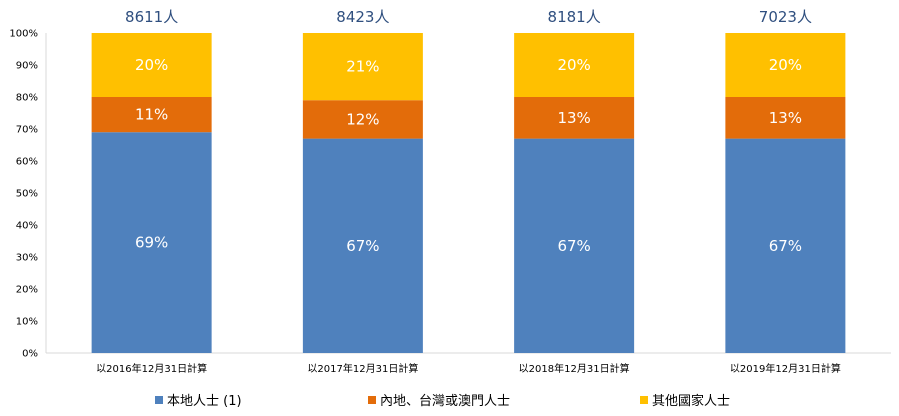  Describe the element at coordinates (574, 17) in the screenshot. I see `total-count-label: 8181人` at that location.